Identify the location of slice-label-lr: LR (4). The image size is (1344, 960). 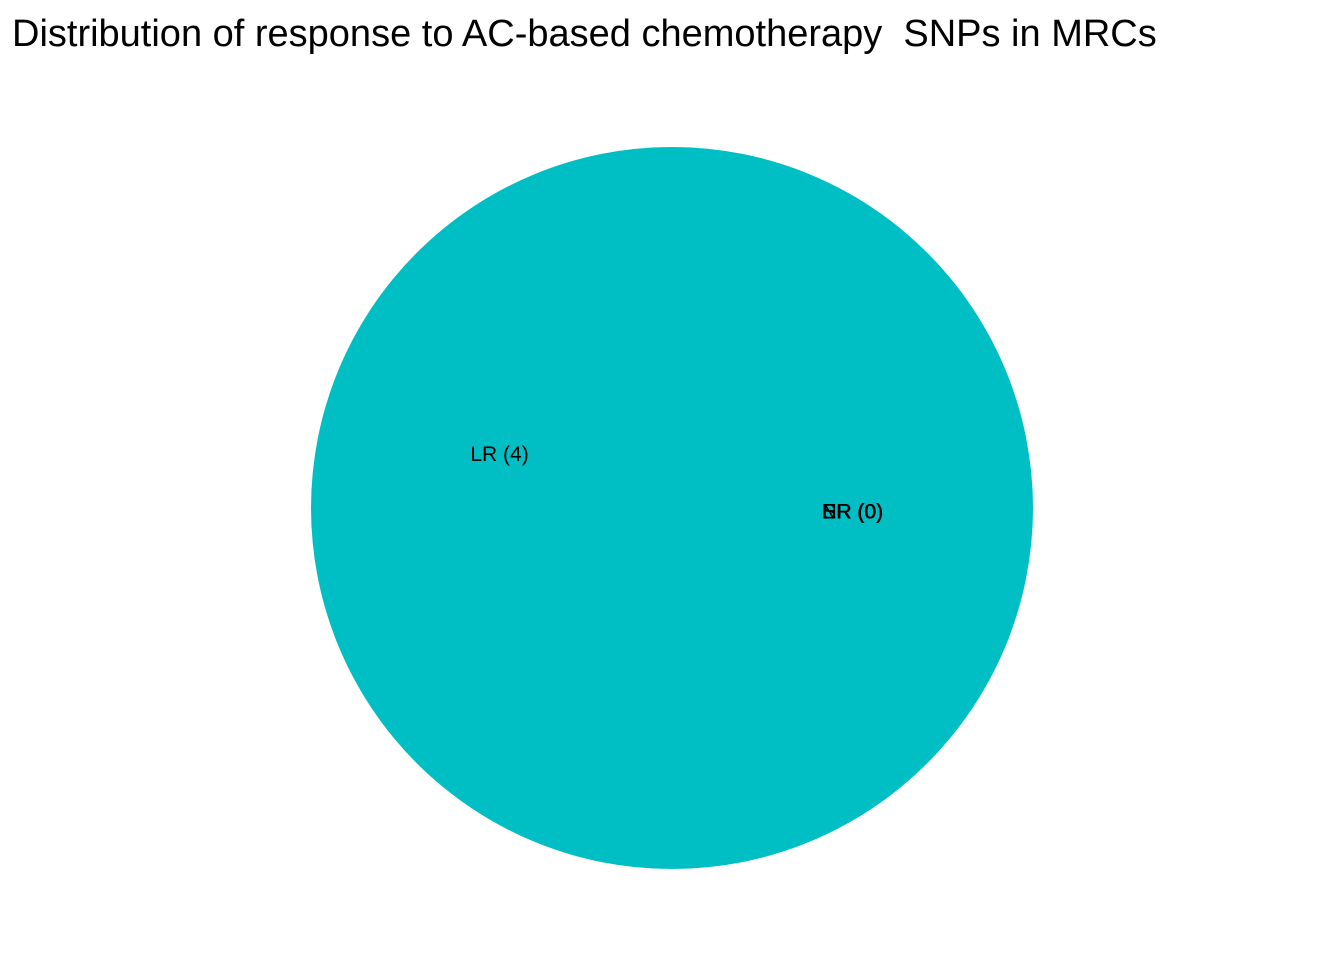
(499, 454).